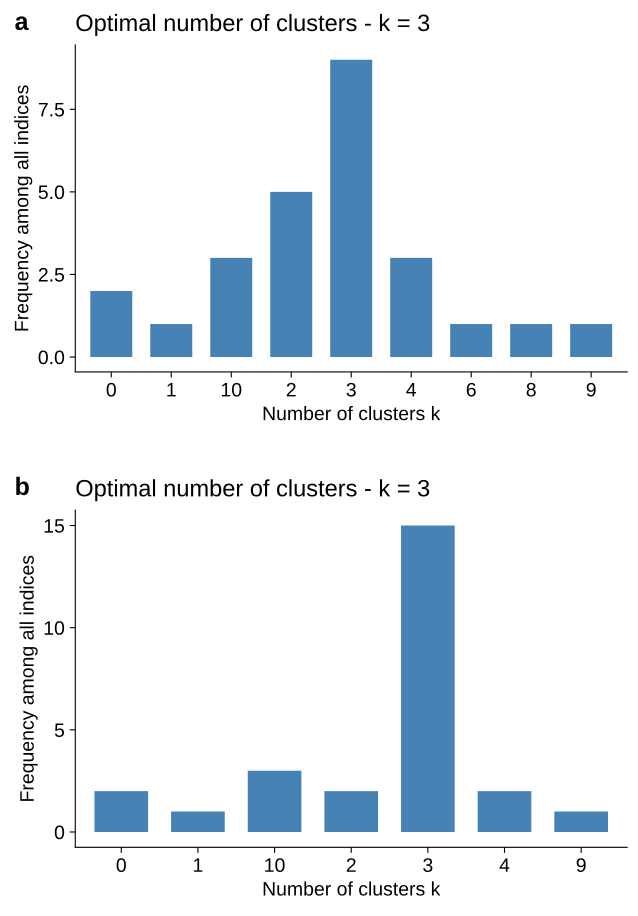 This screenshot has width=638, height=916. What do you see at coordinates (22, 486) in the screenshot?
I see `text: b` at bounding box center [22, 486].